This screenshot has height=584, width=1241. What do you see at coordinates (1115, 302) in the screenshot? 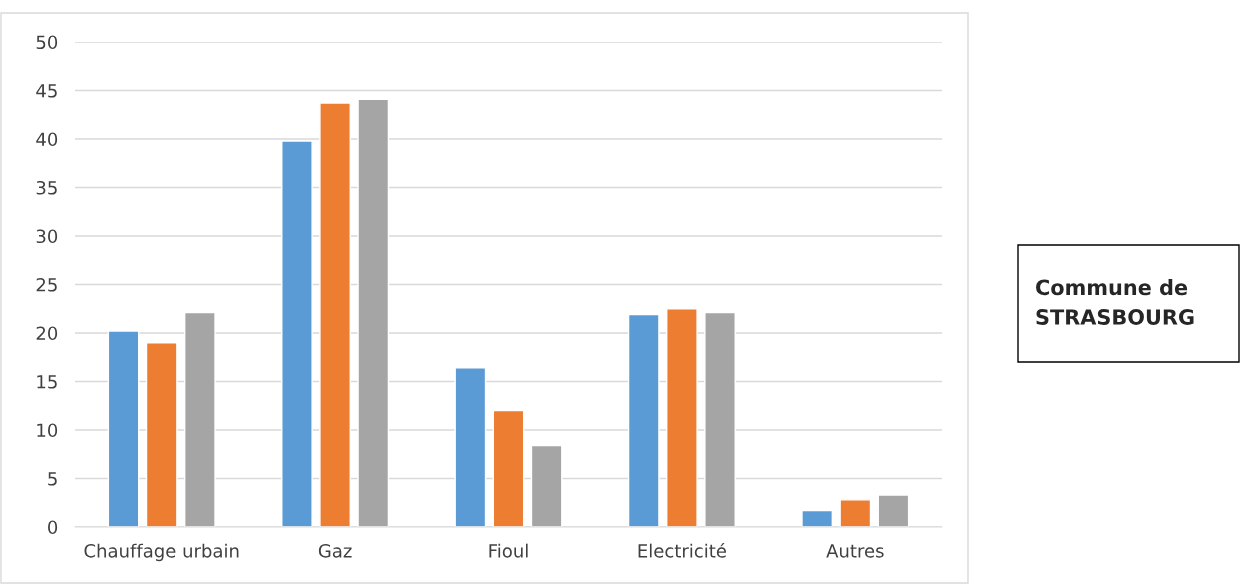
I see `text: Commune de STRASBOURG` at bounding box center [1115, 302].